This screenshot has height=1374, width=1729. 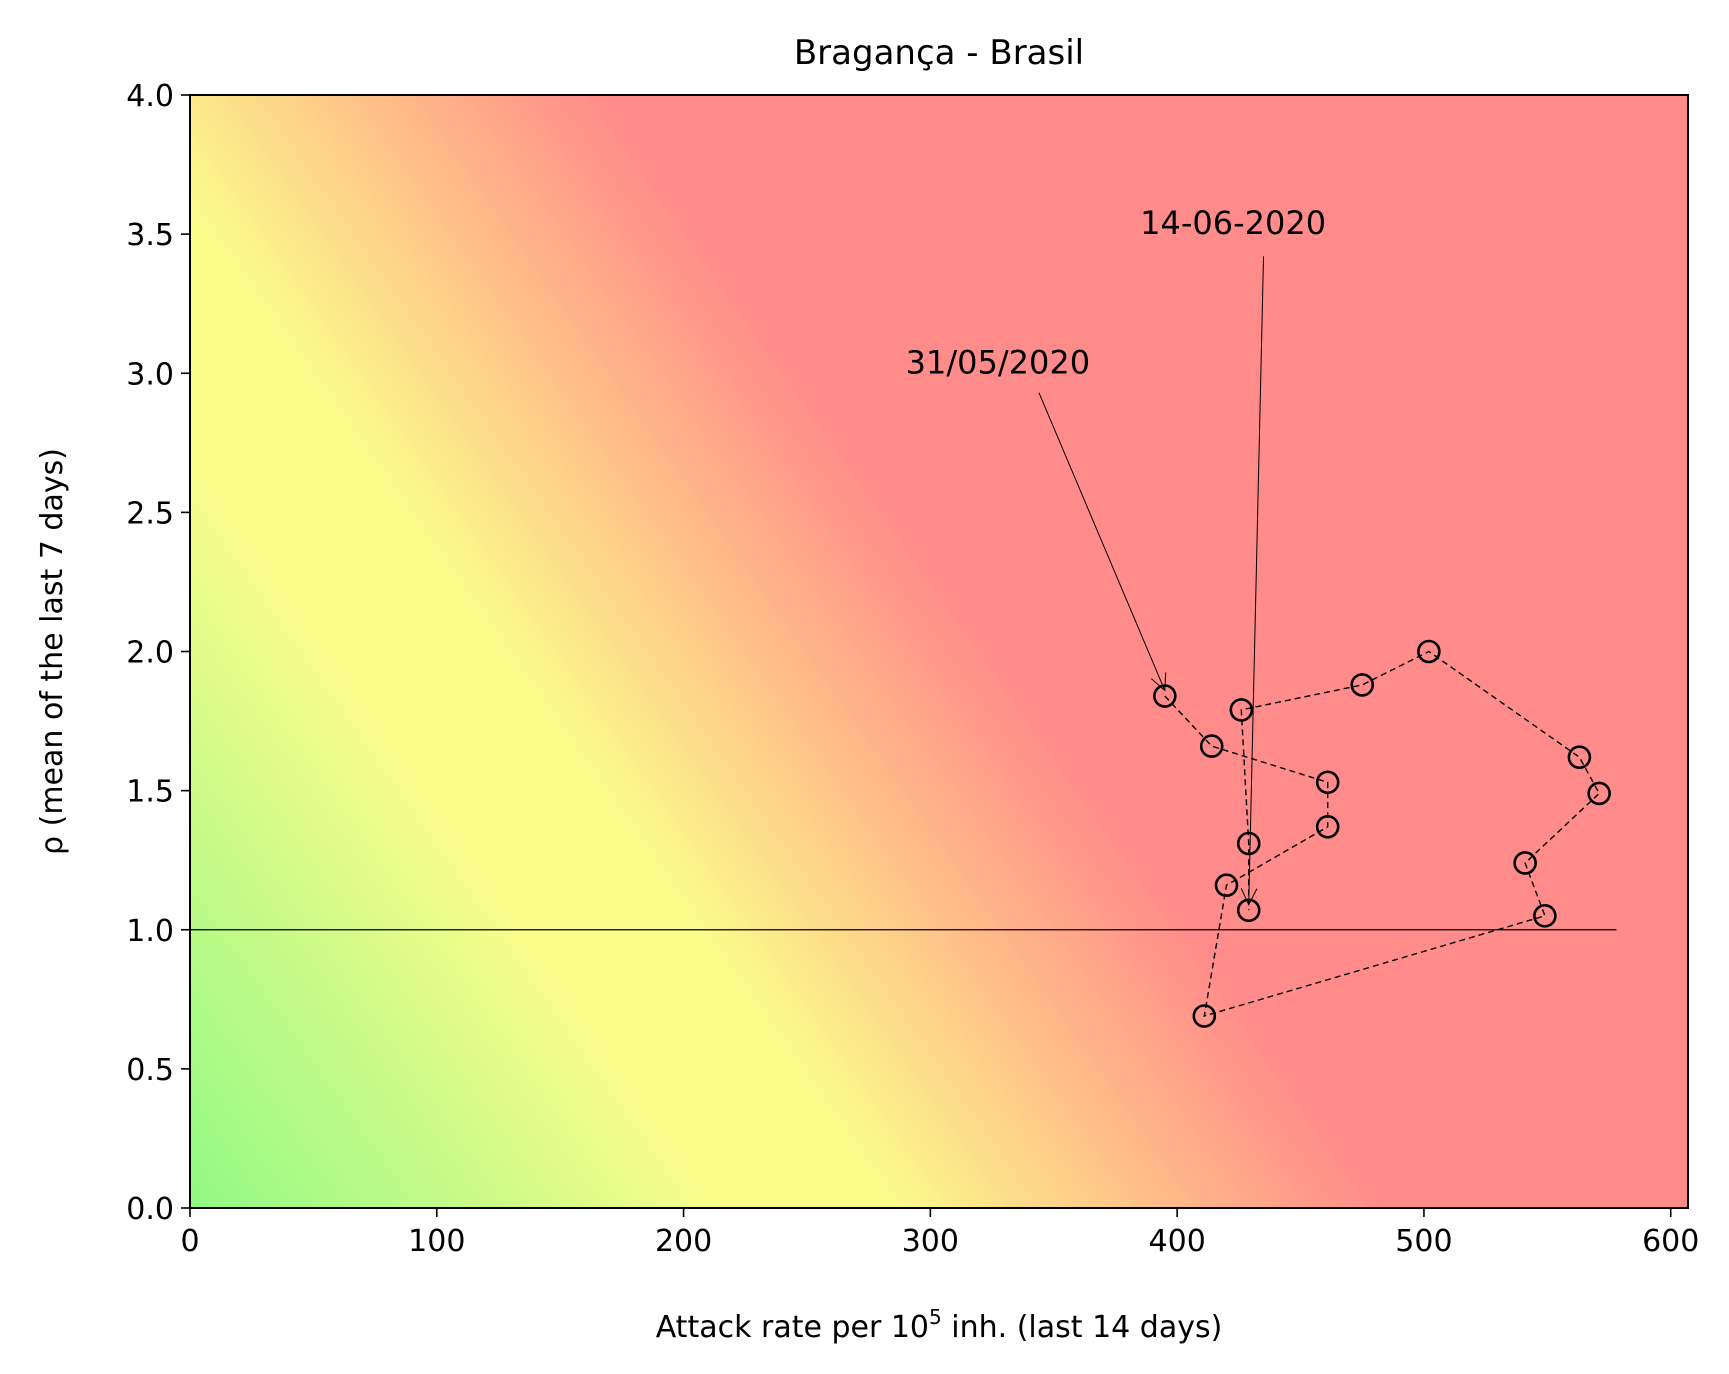 What do you see at coordinates (935, 1317) in the screenshot?
I see `x-axis-label-exponent: 5` at bounding box center [935, 1317].